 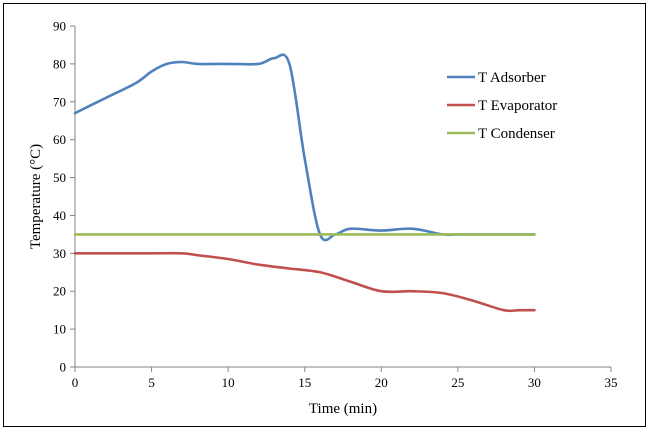 What do you see at coordinates (59, 215) in the screenshot?
I see `y-tick-label: 40` at bounding box center [59, 215].